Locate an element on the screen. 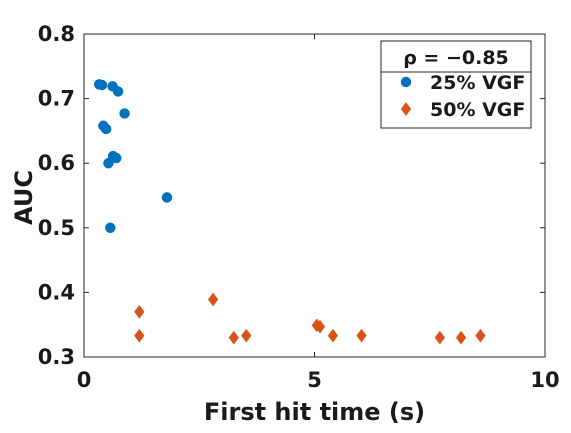 The width and height of the screenshot is (571, 433). x-tick-label: 10 is located at coordinates (544, 380).